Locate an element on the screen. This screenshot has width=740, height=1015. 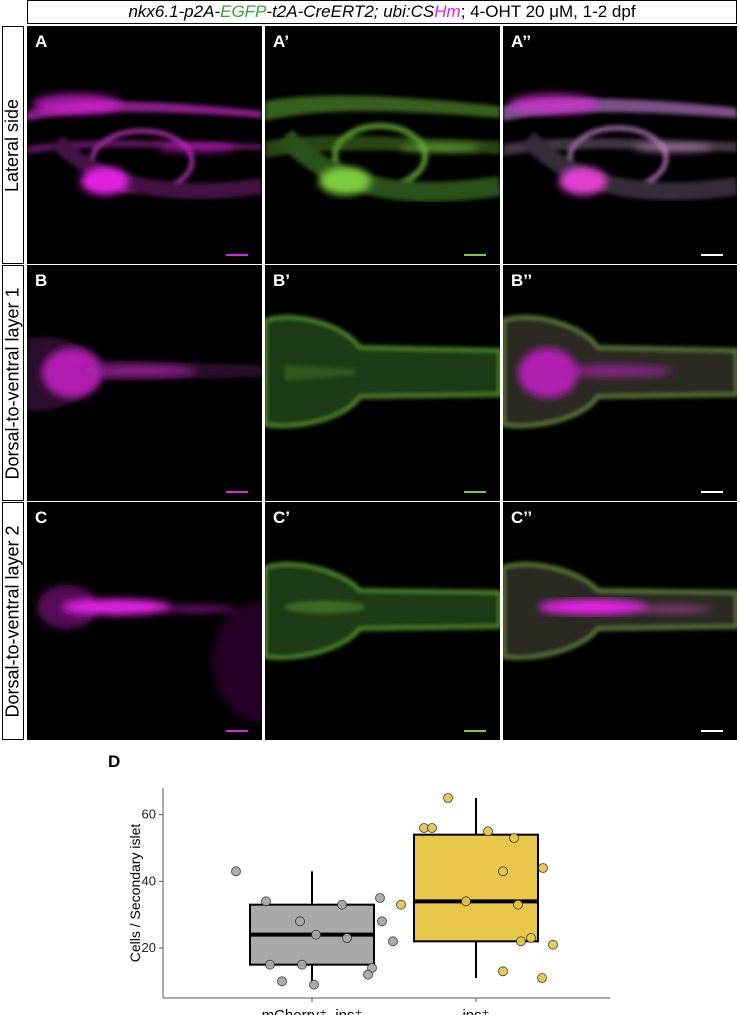
title-part-gene: nkx6.1-p2A- is located at coordinates (174, 11).